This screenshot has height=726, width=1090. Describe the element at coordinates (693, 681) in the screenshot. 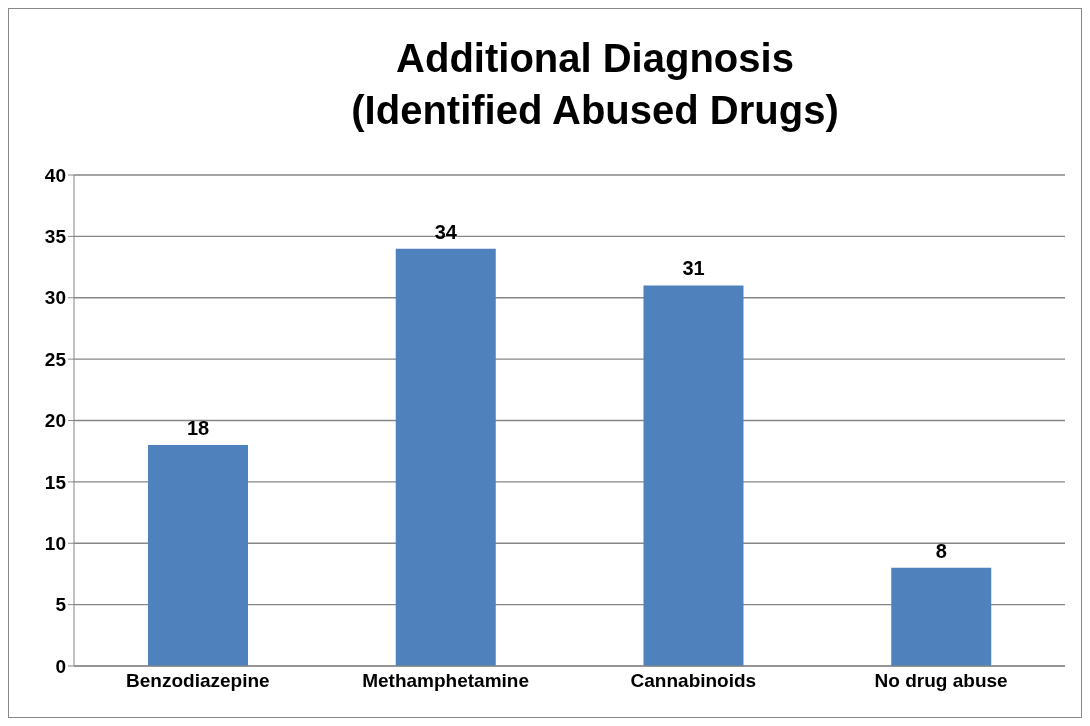

I see `x-tick-label: Cannabinoids` at that location.